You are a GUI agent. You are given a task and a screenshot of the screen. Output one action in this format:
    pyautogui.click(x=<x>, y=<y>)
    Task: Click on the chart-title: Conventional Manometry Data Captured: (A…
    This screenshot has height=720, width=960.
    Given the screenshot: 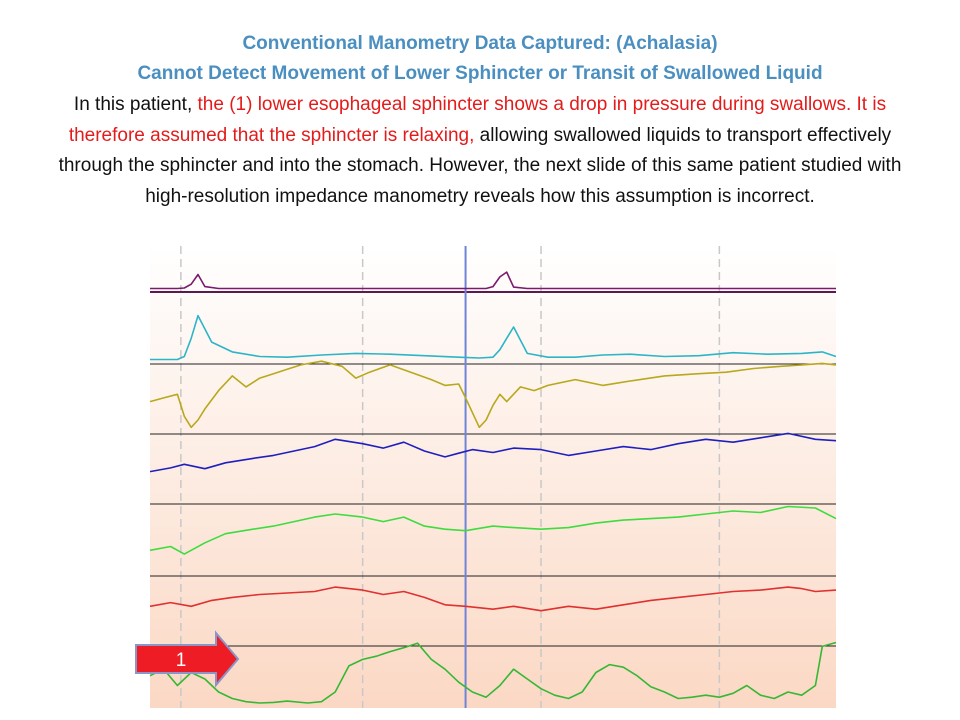 What is the action you would take?
    pyautogui.click(x=480, y=43)
    